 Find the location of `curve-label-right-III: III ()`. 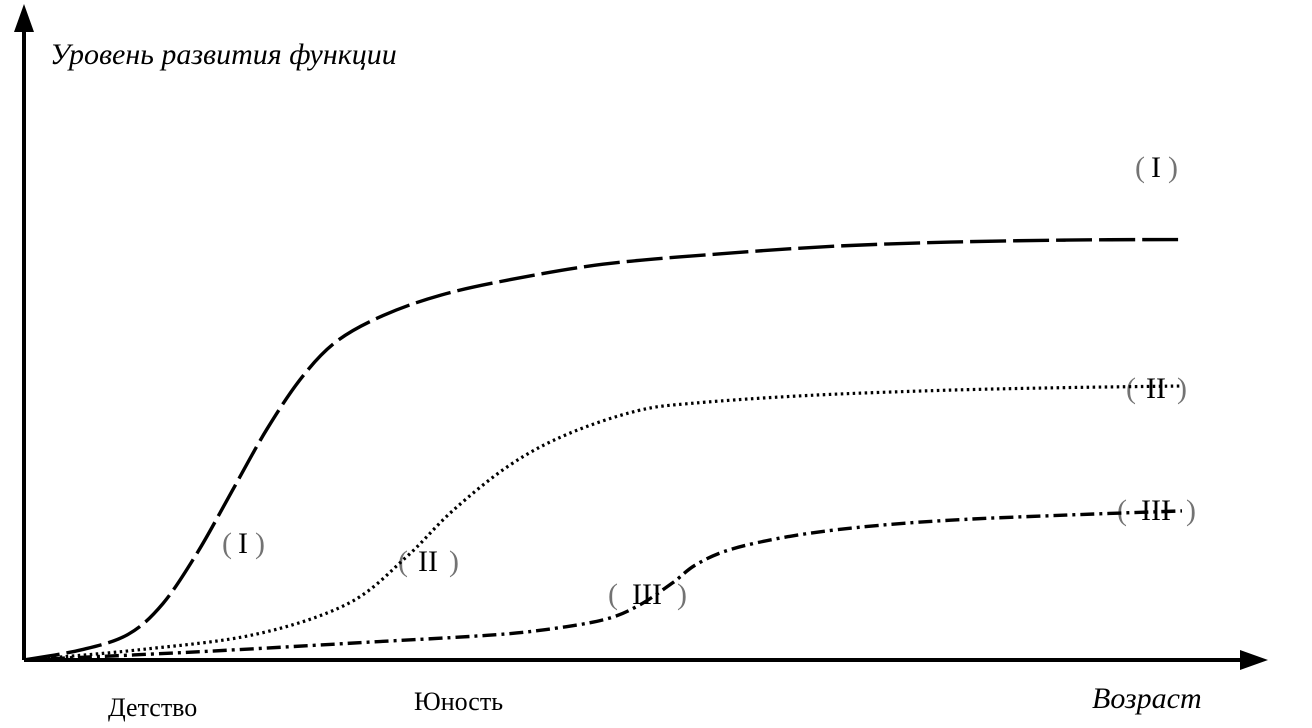

curve-label-right-III: III () is located at coordinates (1156, 510).